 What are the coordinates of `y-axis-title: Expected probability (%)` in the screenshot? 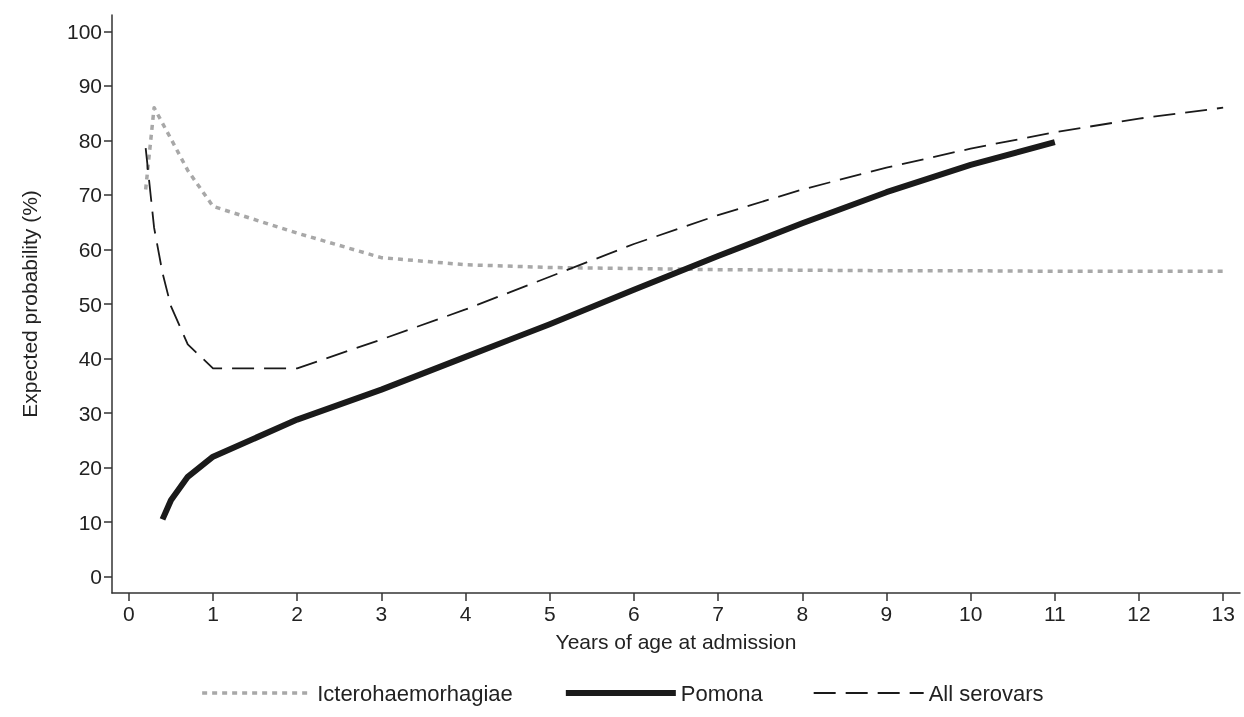 It's located at (29, 304).